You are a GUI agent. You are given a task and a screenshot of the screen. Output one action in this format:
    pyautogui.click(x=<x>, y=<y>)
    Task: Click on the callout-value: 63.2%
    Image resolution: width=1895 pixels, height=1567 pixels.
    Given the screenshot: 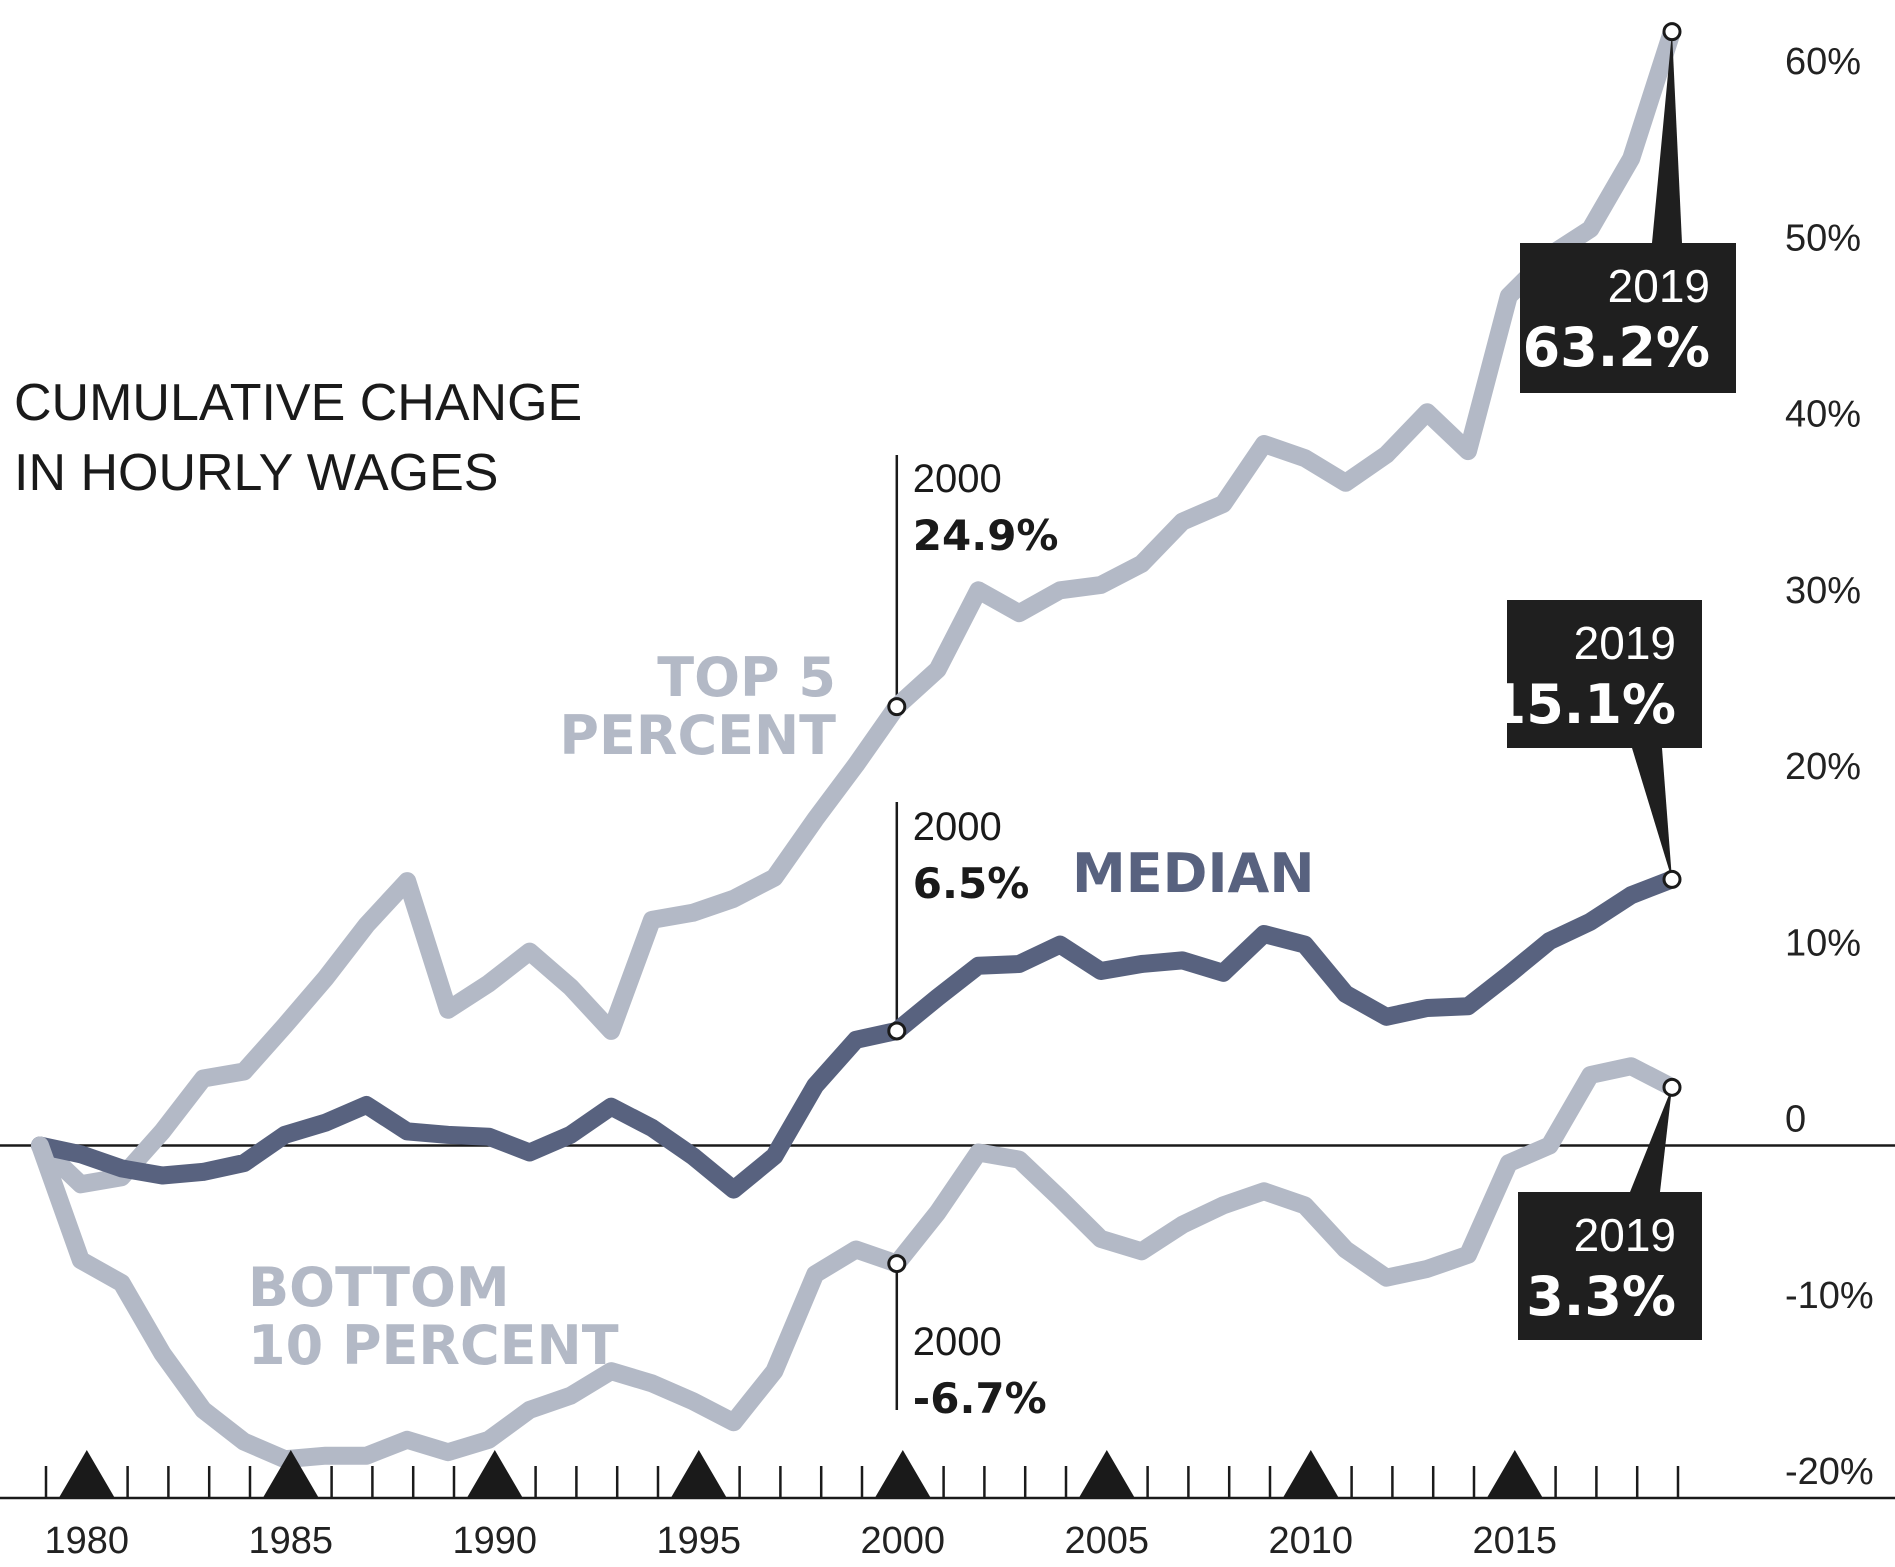 What is the action you would take?
    pyautogui.click(x=1616, y=347)
    